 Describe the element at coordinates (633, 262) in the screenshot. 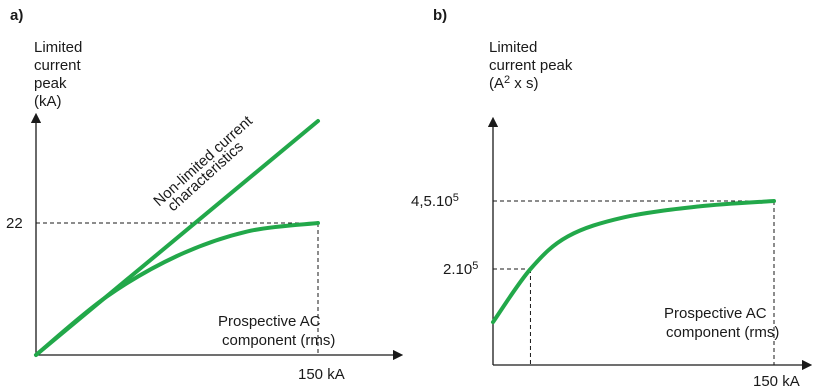

I see `series-limited-curve-b` at that location.